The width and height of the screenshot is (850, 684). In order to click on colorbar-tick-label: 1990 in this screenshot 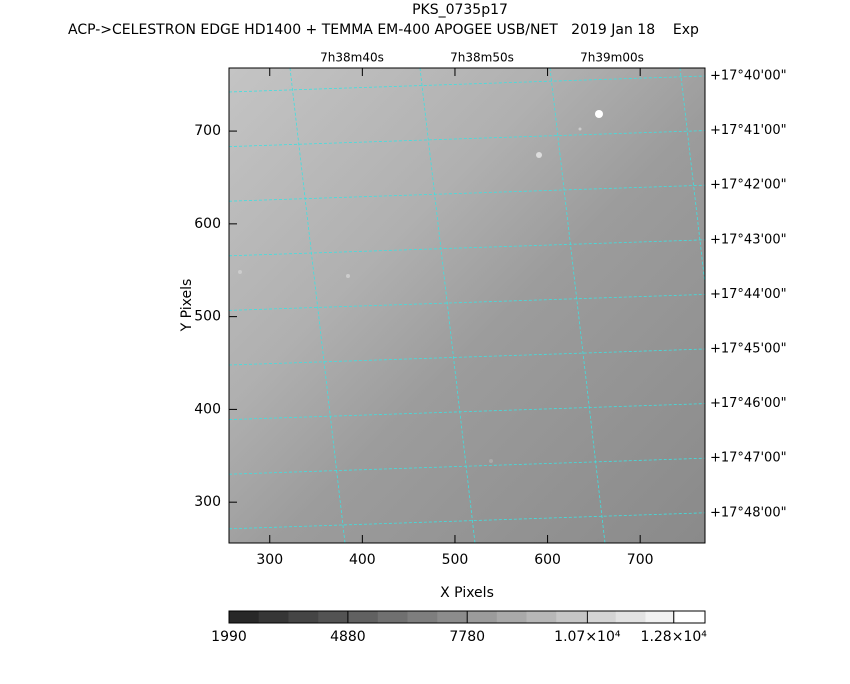, I will do `click(229, 637)`.